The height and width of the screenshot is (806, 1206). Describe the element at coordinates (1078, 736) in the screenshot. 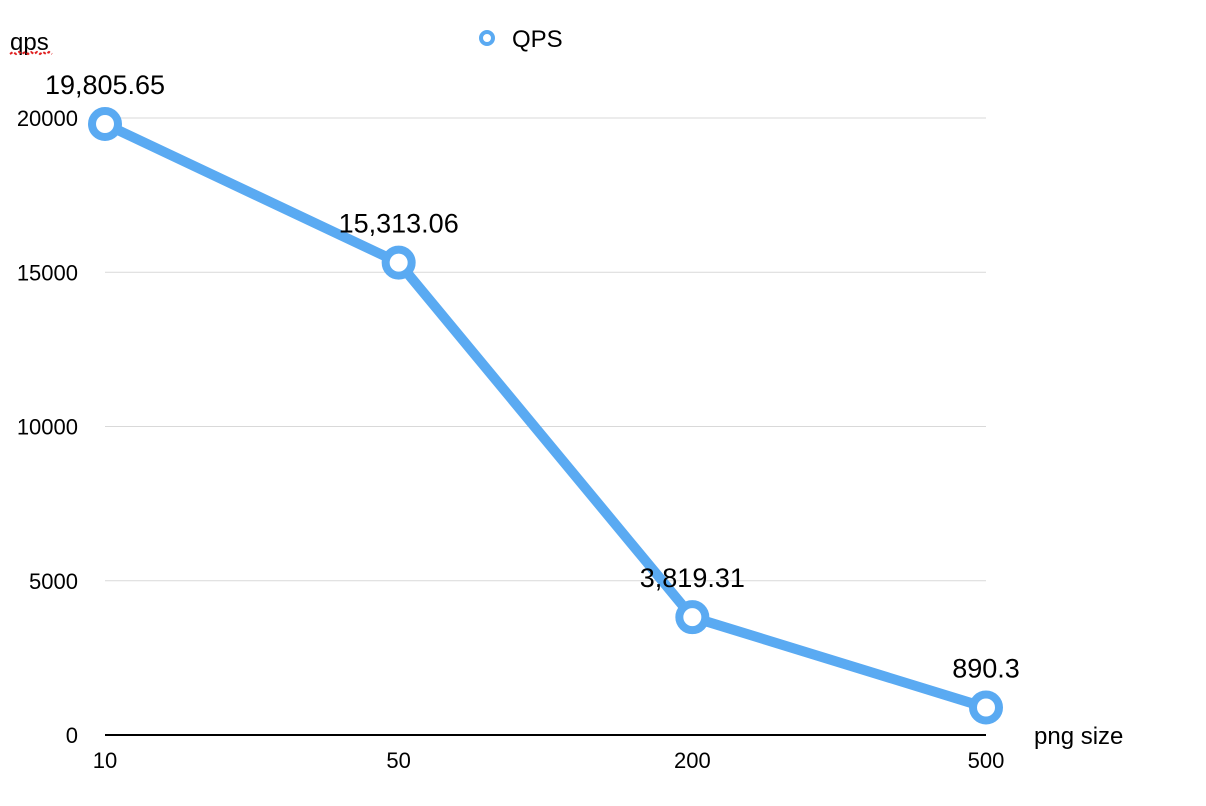

I see `x-axis-label: png size` at that location.